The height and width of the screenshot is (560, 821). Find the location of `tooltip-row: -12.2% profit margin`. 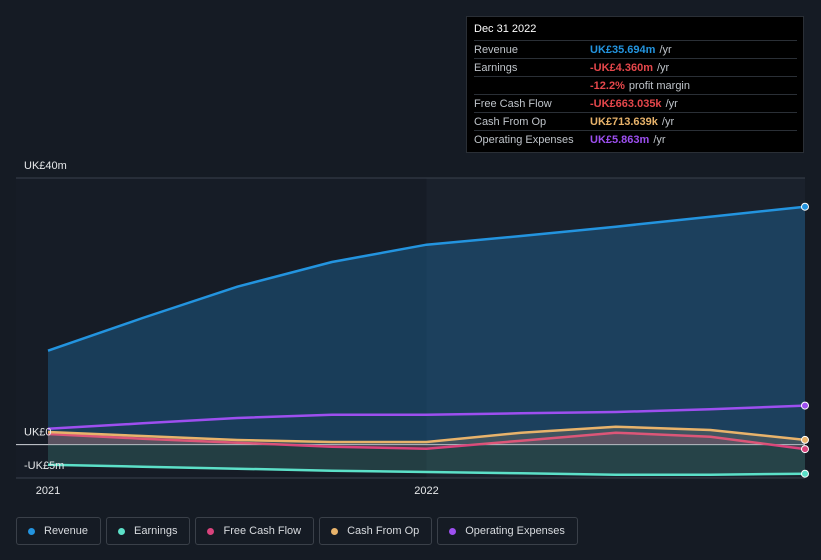

tooltip-row: -12.2% profit margin is located at coordinates (635, 85).